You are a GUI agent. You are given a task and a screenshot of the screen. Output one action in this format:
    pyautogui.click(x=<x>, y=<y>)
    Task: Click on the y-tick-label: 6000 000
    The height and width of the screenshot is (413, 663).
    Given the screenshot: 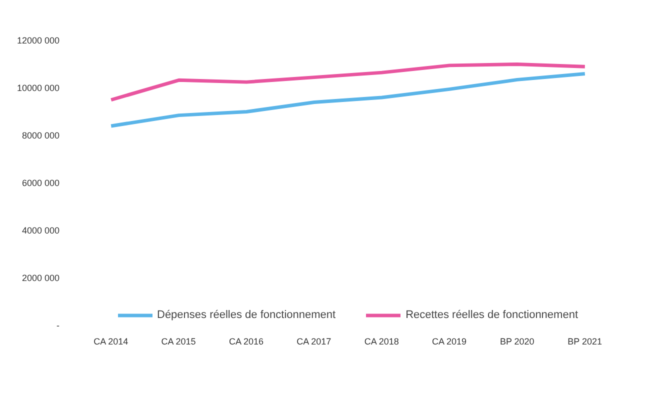 What is the action you would take?
    pyautogui.click(x=41, y=183)
    